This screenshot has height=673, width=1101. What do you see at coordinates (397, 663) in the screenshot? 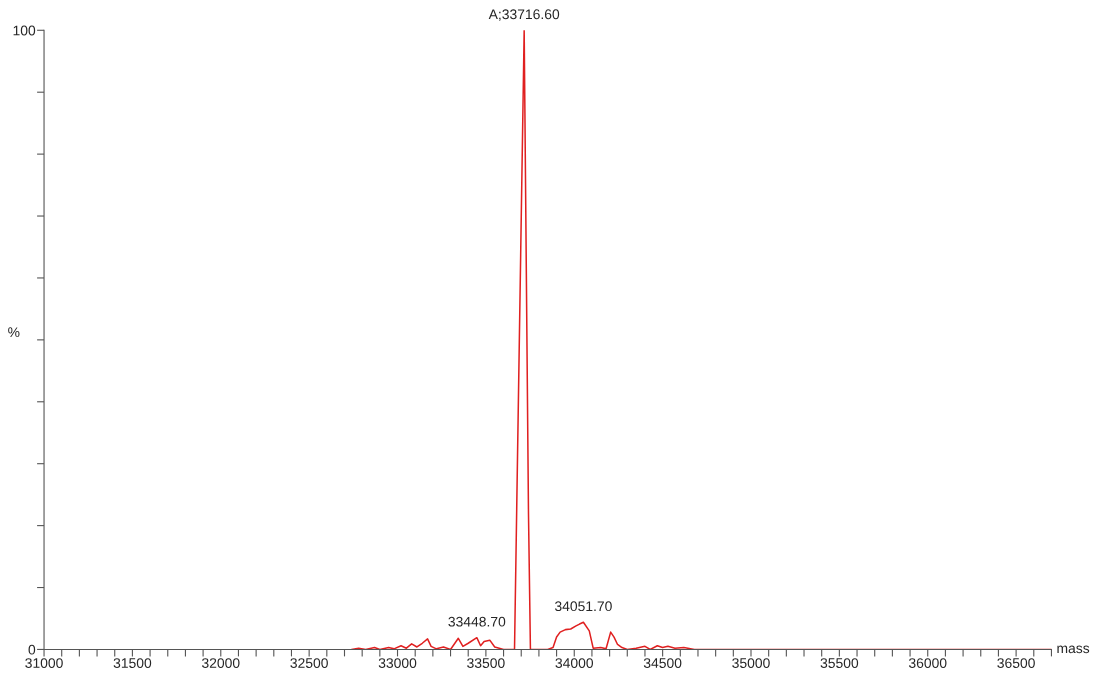
I see `x-tick-label: 33000` at bounding box center [397, 663].